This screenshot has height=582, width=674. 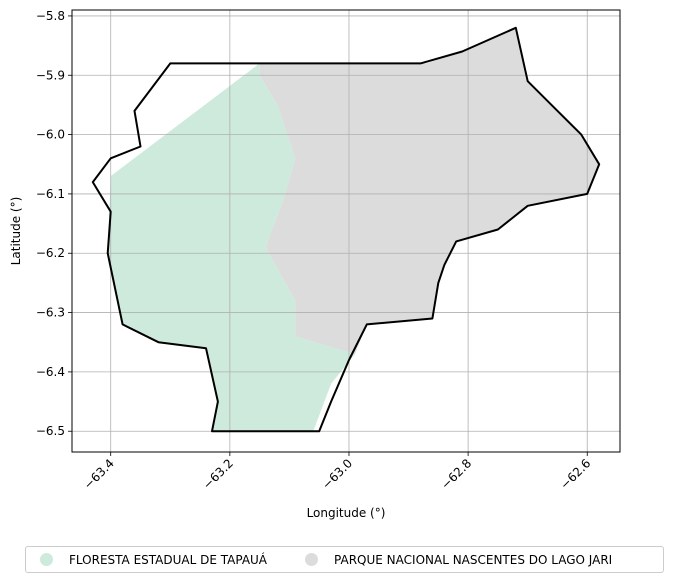 What do you see at coordinates (50, 431) in the screenshot?
I see `y-tick-label: −6.5` at bounding box center [50, 431].